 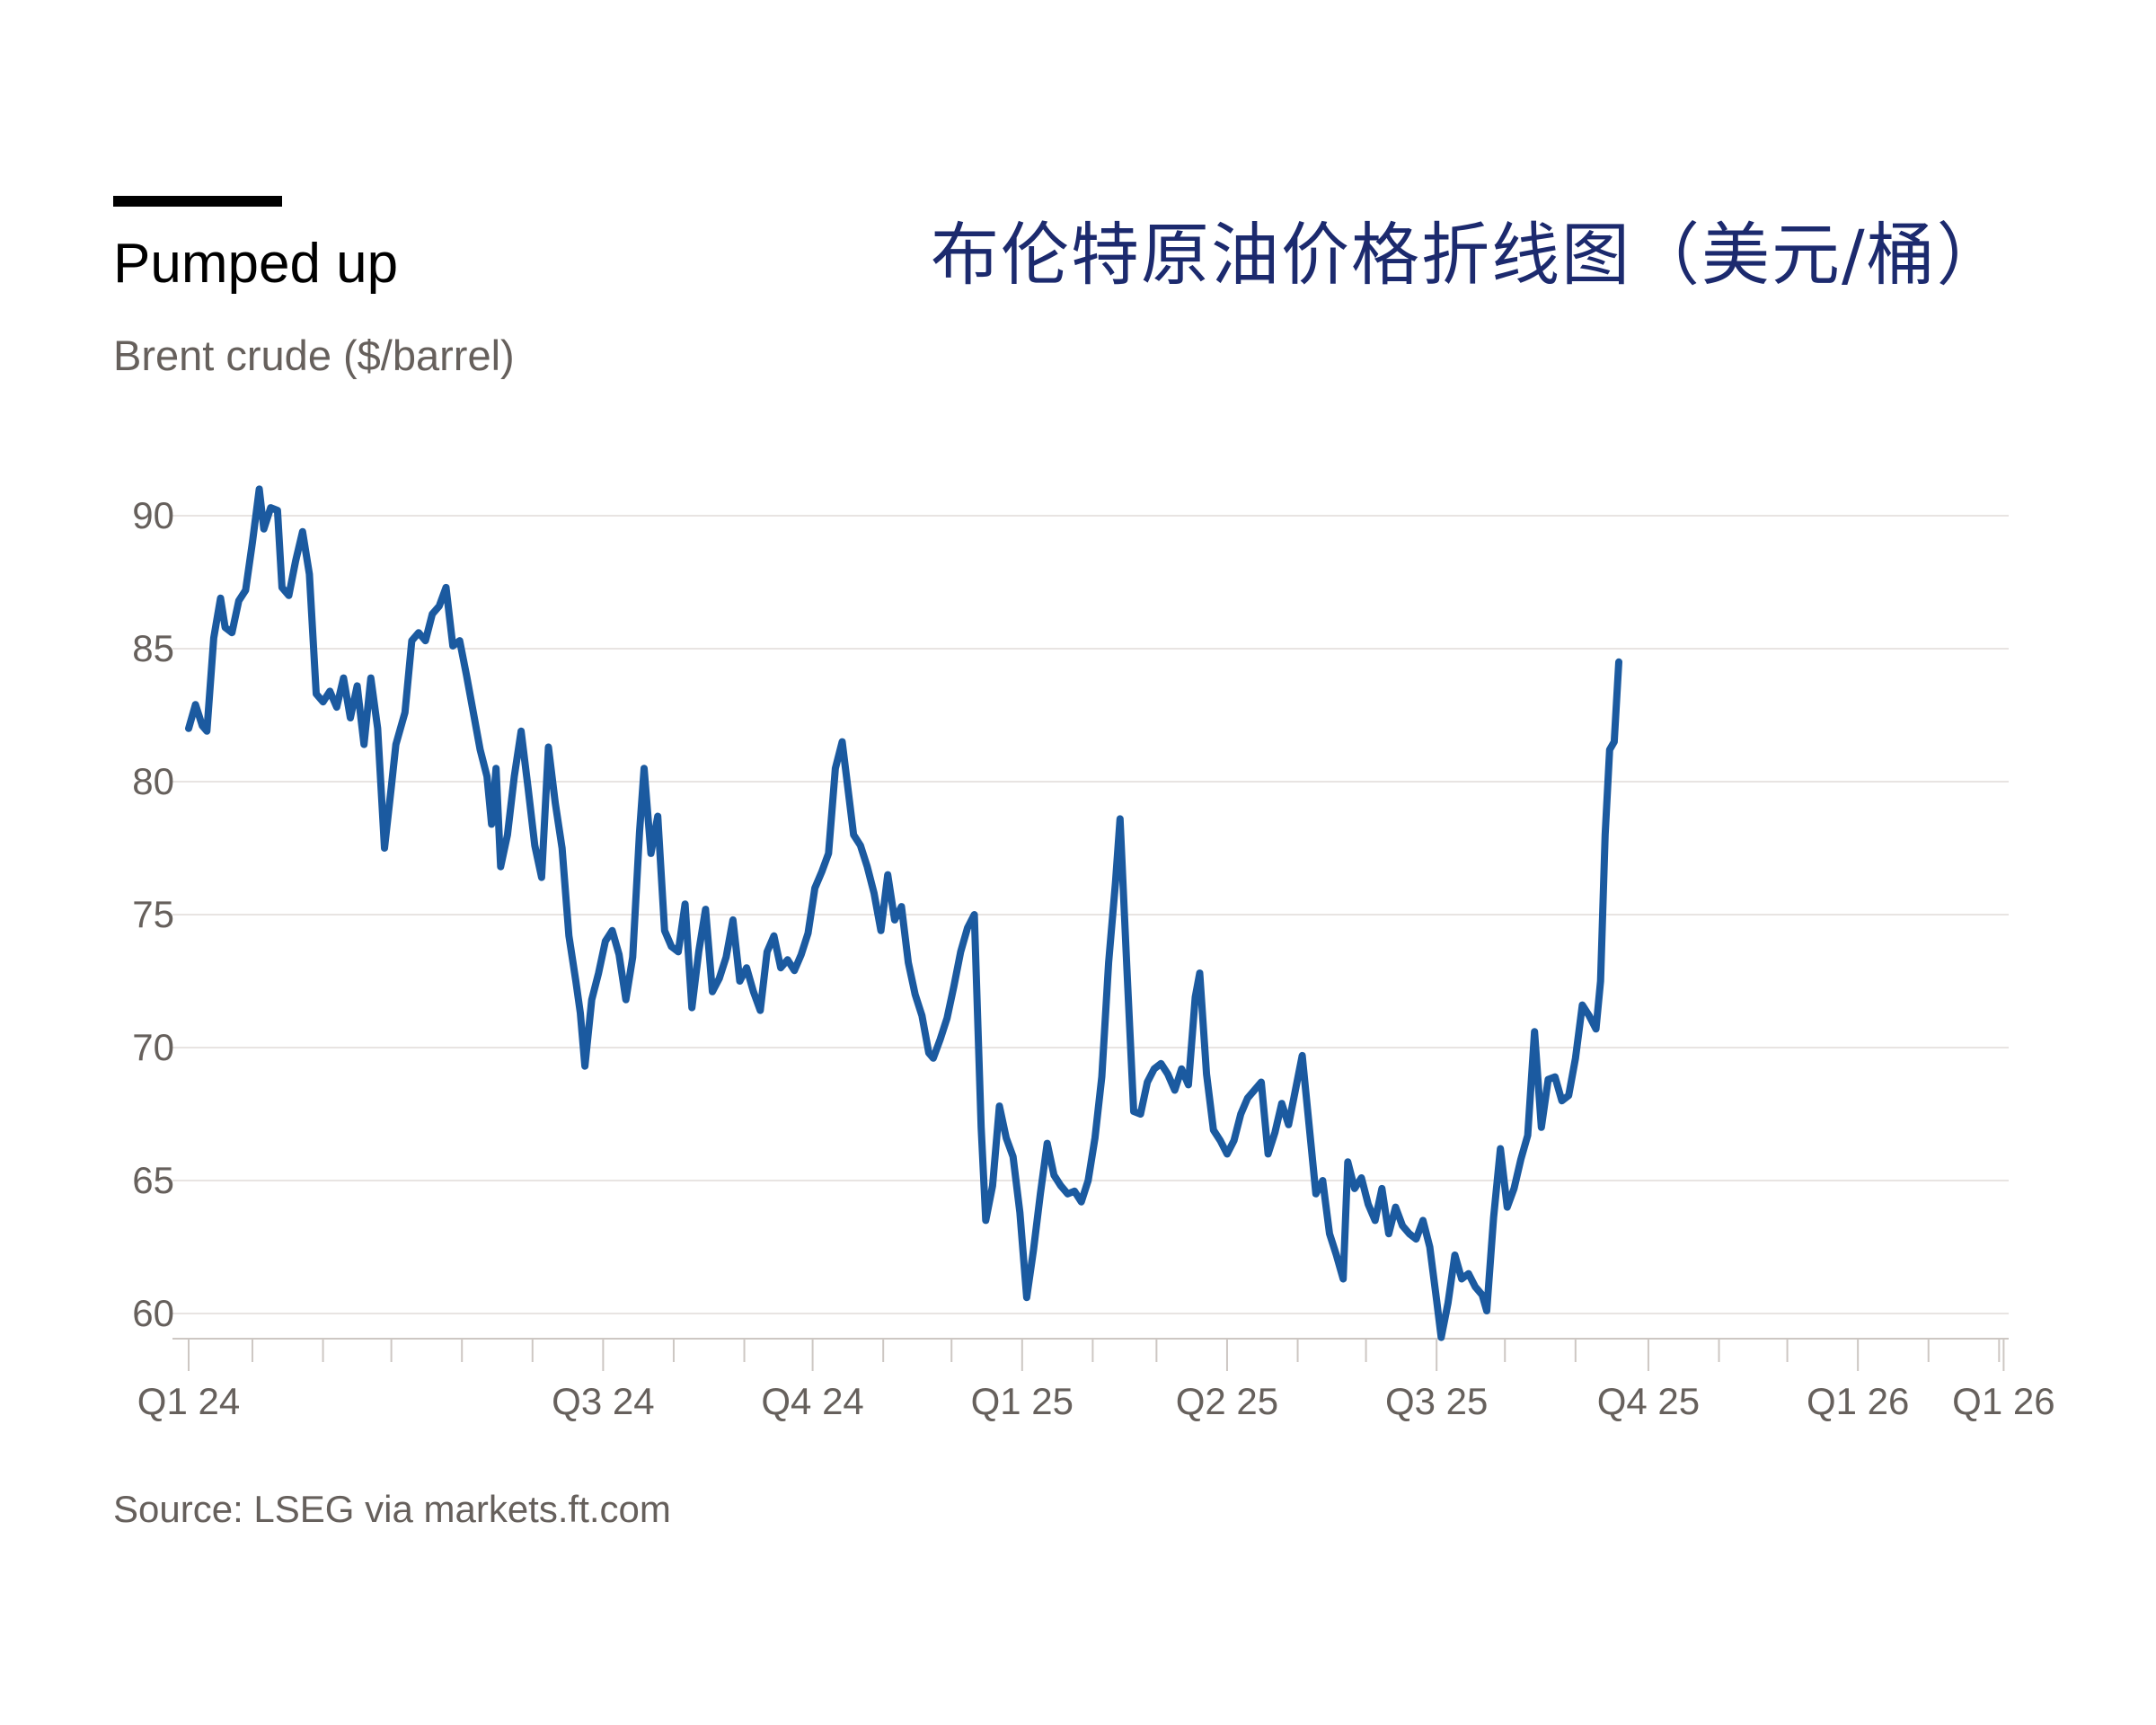 I want to click on x-tick-label-2: Q4 24, so click(x=812, y=1401).